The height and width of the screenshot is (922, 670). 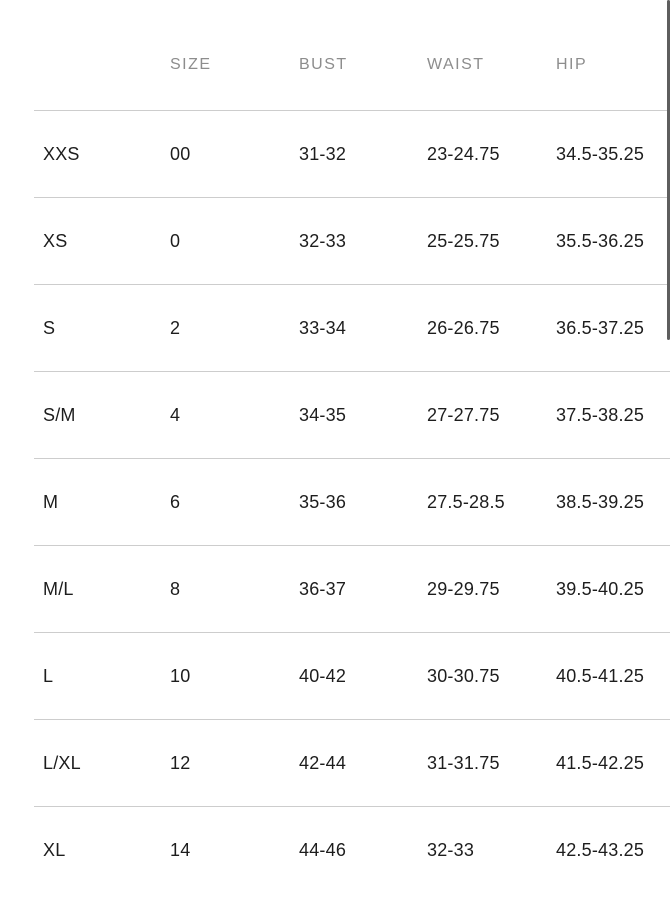 I want to click on size-name-cell: XL, so click(x=54, y=849).